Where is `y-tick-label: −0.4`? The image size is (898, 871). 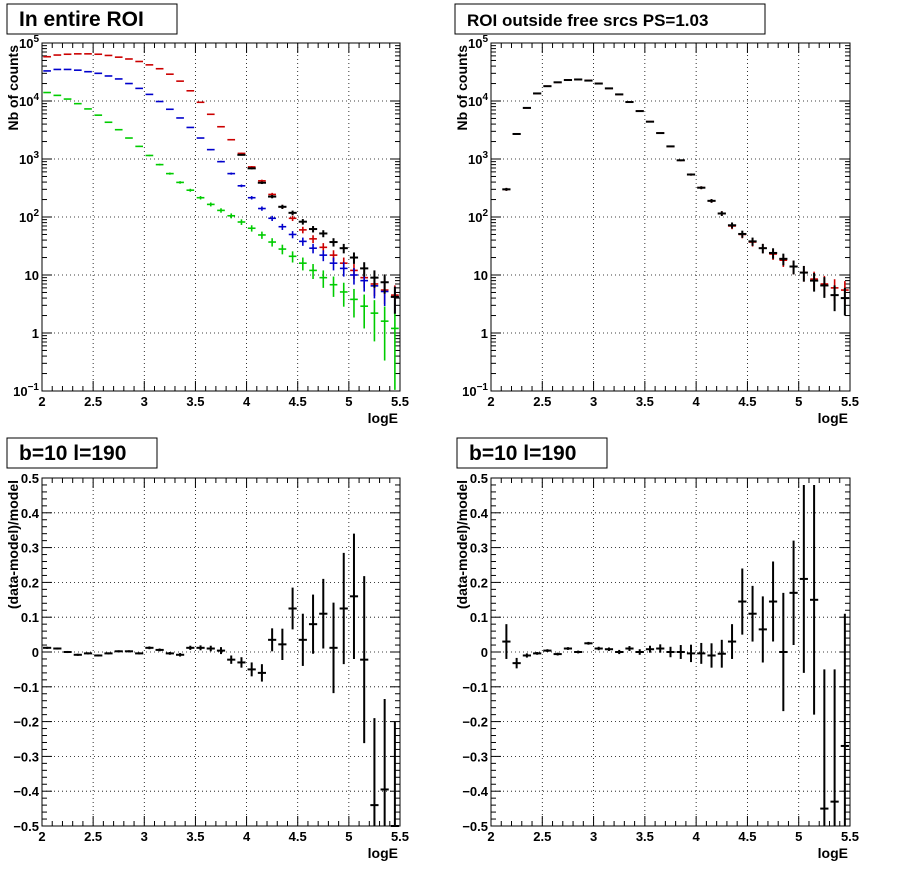 y-tick-label: −0.4 is located at coordinates (475, 791).